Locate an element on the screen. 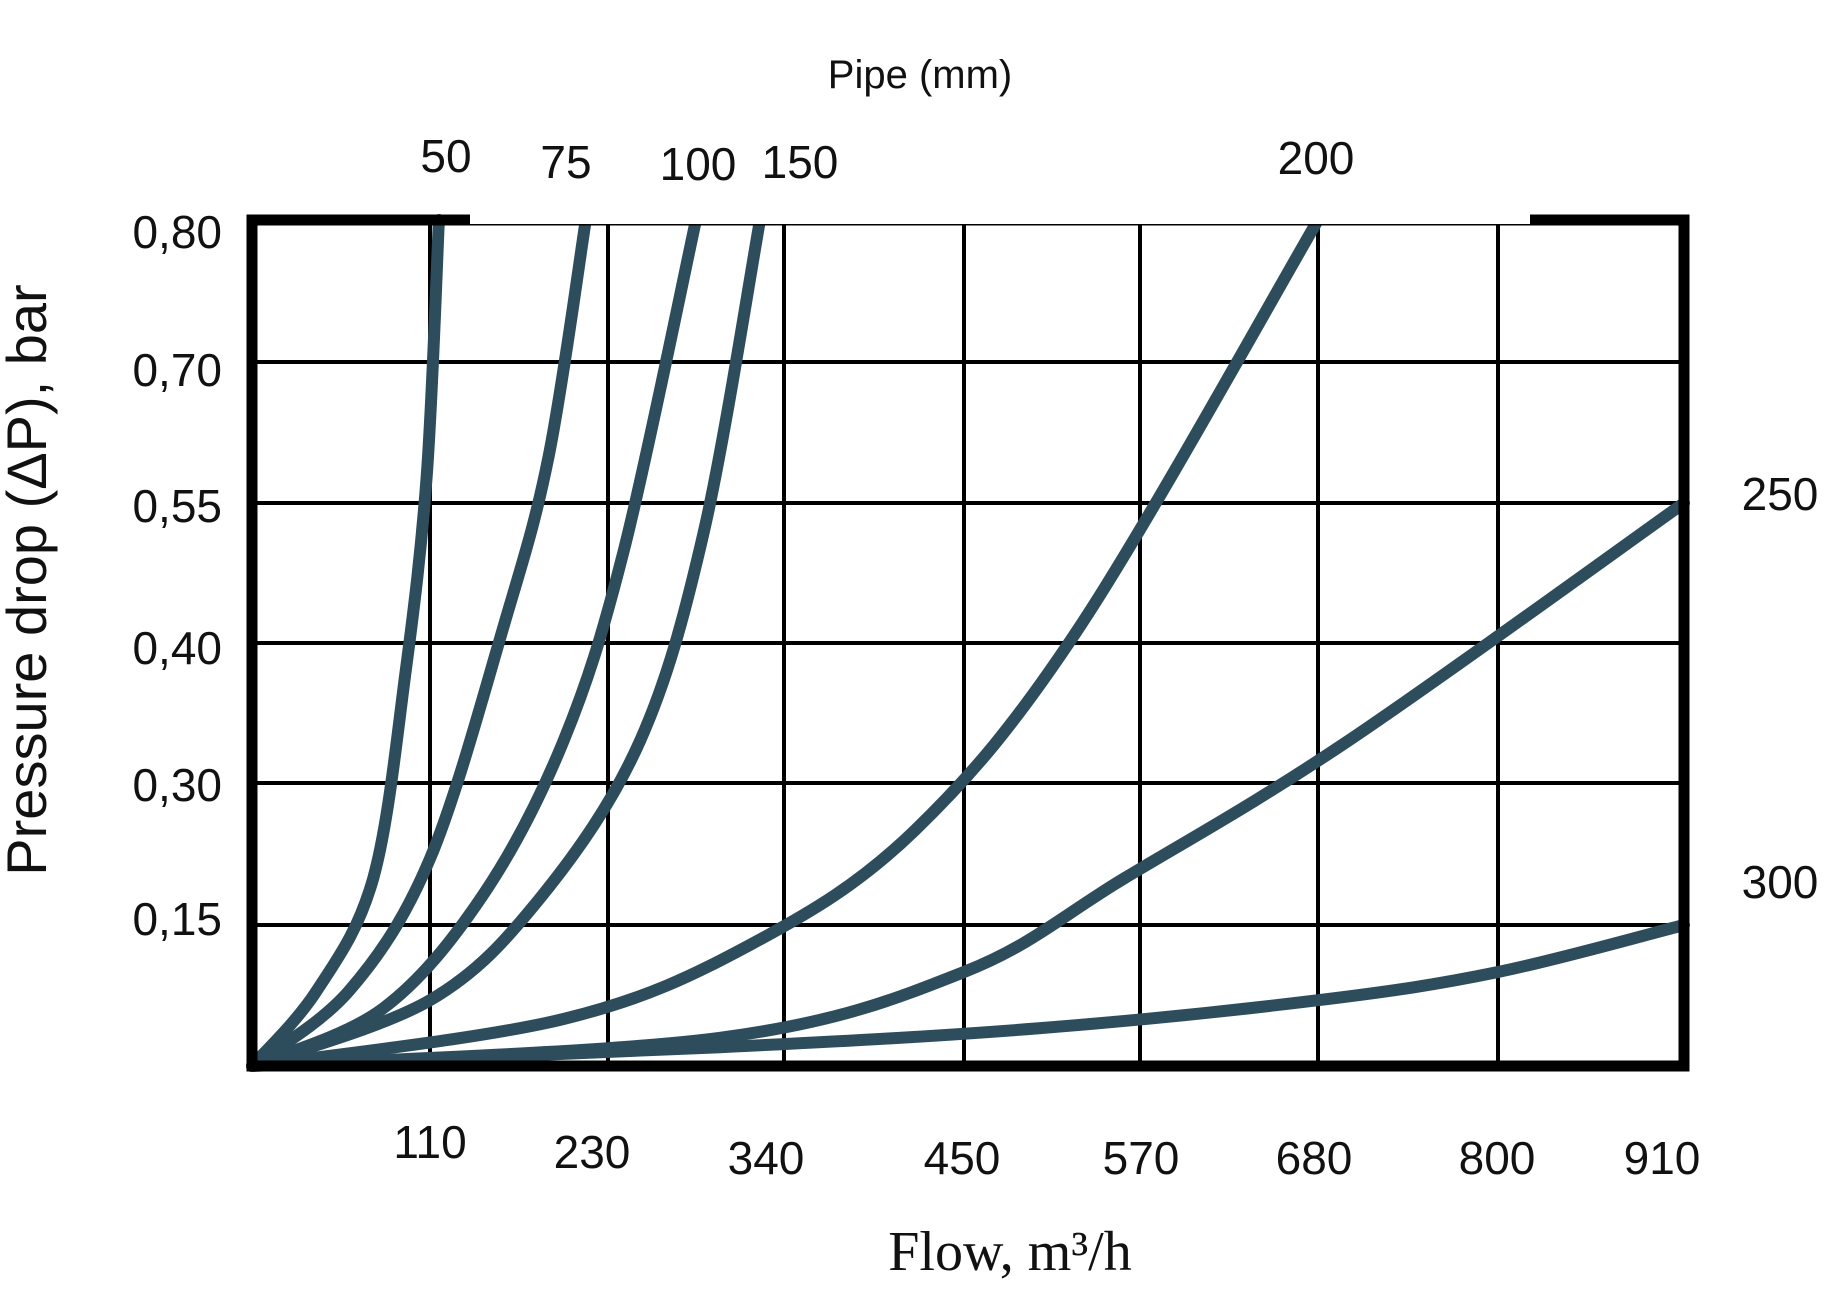  x-tick-label: 910 is located at coordinates (1662, 1158).